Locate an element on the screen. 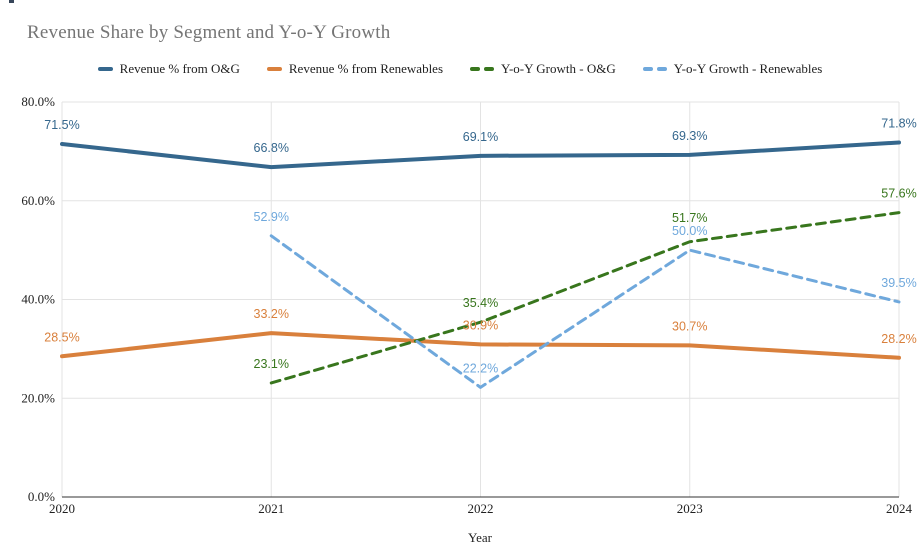 This screenshot has height=557, width=920. legend-label: Y-o-Y Growth - Renewables is located at coordinates (748, 68).